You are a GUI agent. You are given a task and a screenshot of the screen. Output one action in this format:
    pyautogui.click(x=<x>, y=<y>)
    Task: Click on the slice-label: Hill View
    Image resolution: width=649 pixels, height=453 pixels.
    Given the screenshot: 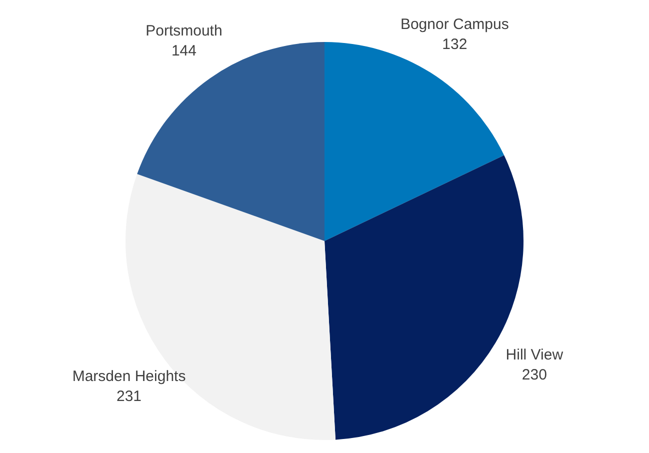 What is the action you would take?
    pyautogui.click(x=535, y=355)
    